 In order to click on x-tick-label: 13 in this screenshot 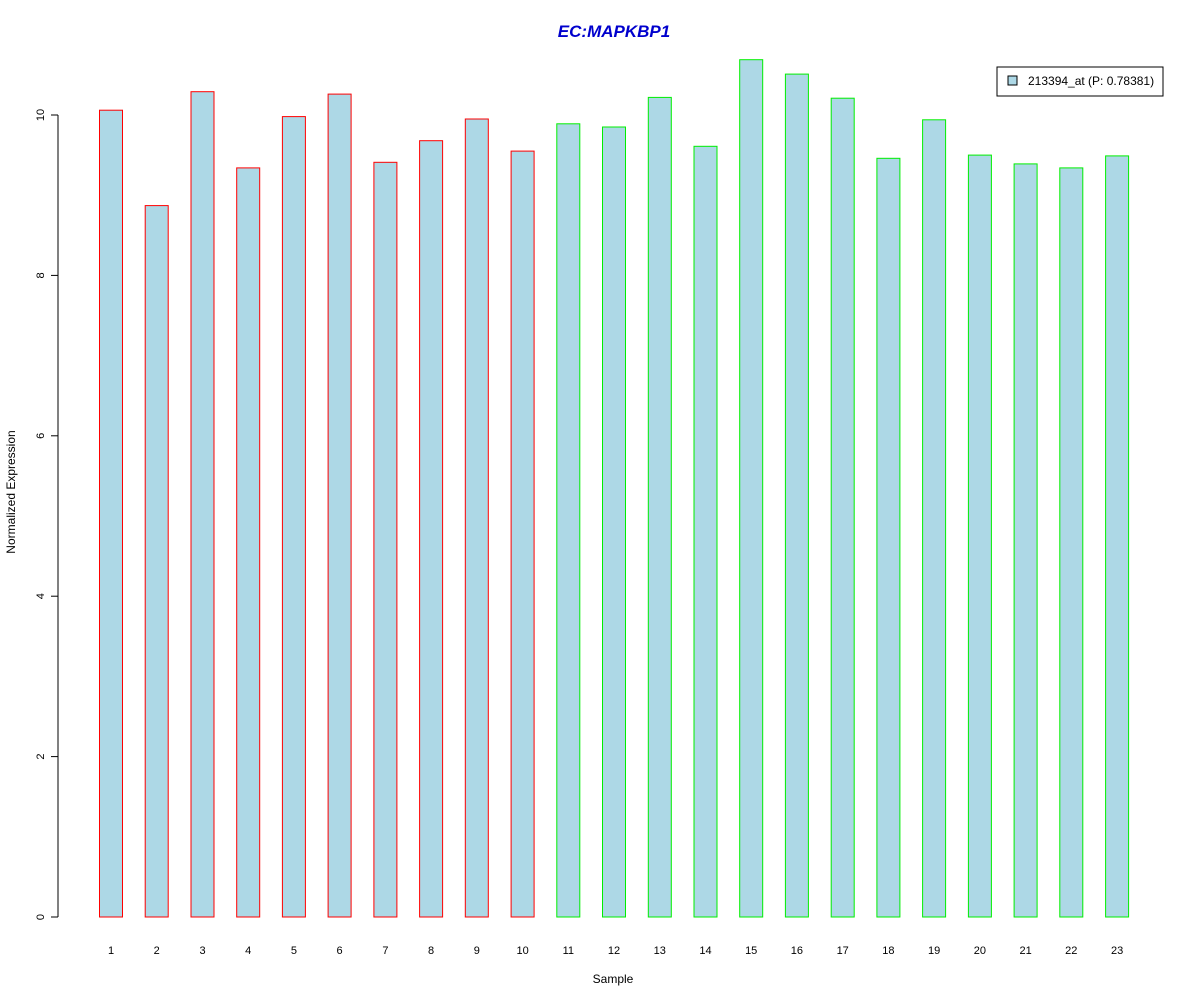, I will do `click(660, 951)`.